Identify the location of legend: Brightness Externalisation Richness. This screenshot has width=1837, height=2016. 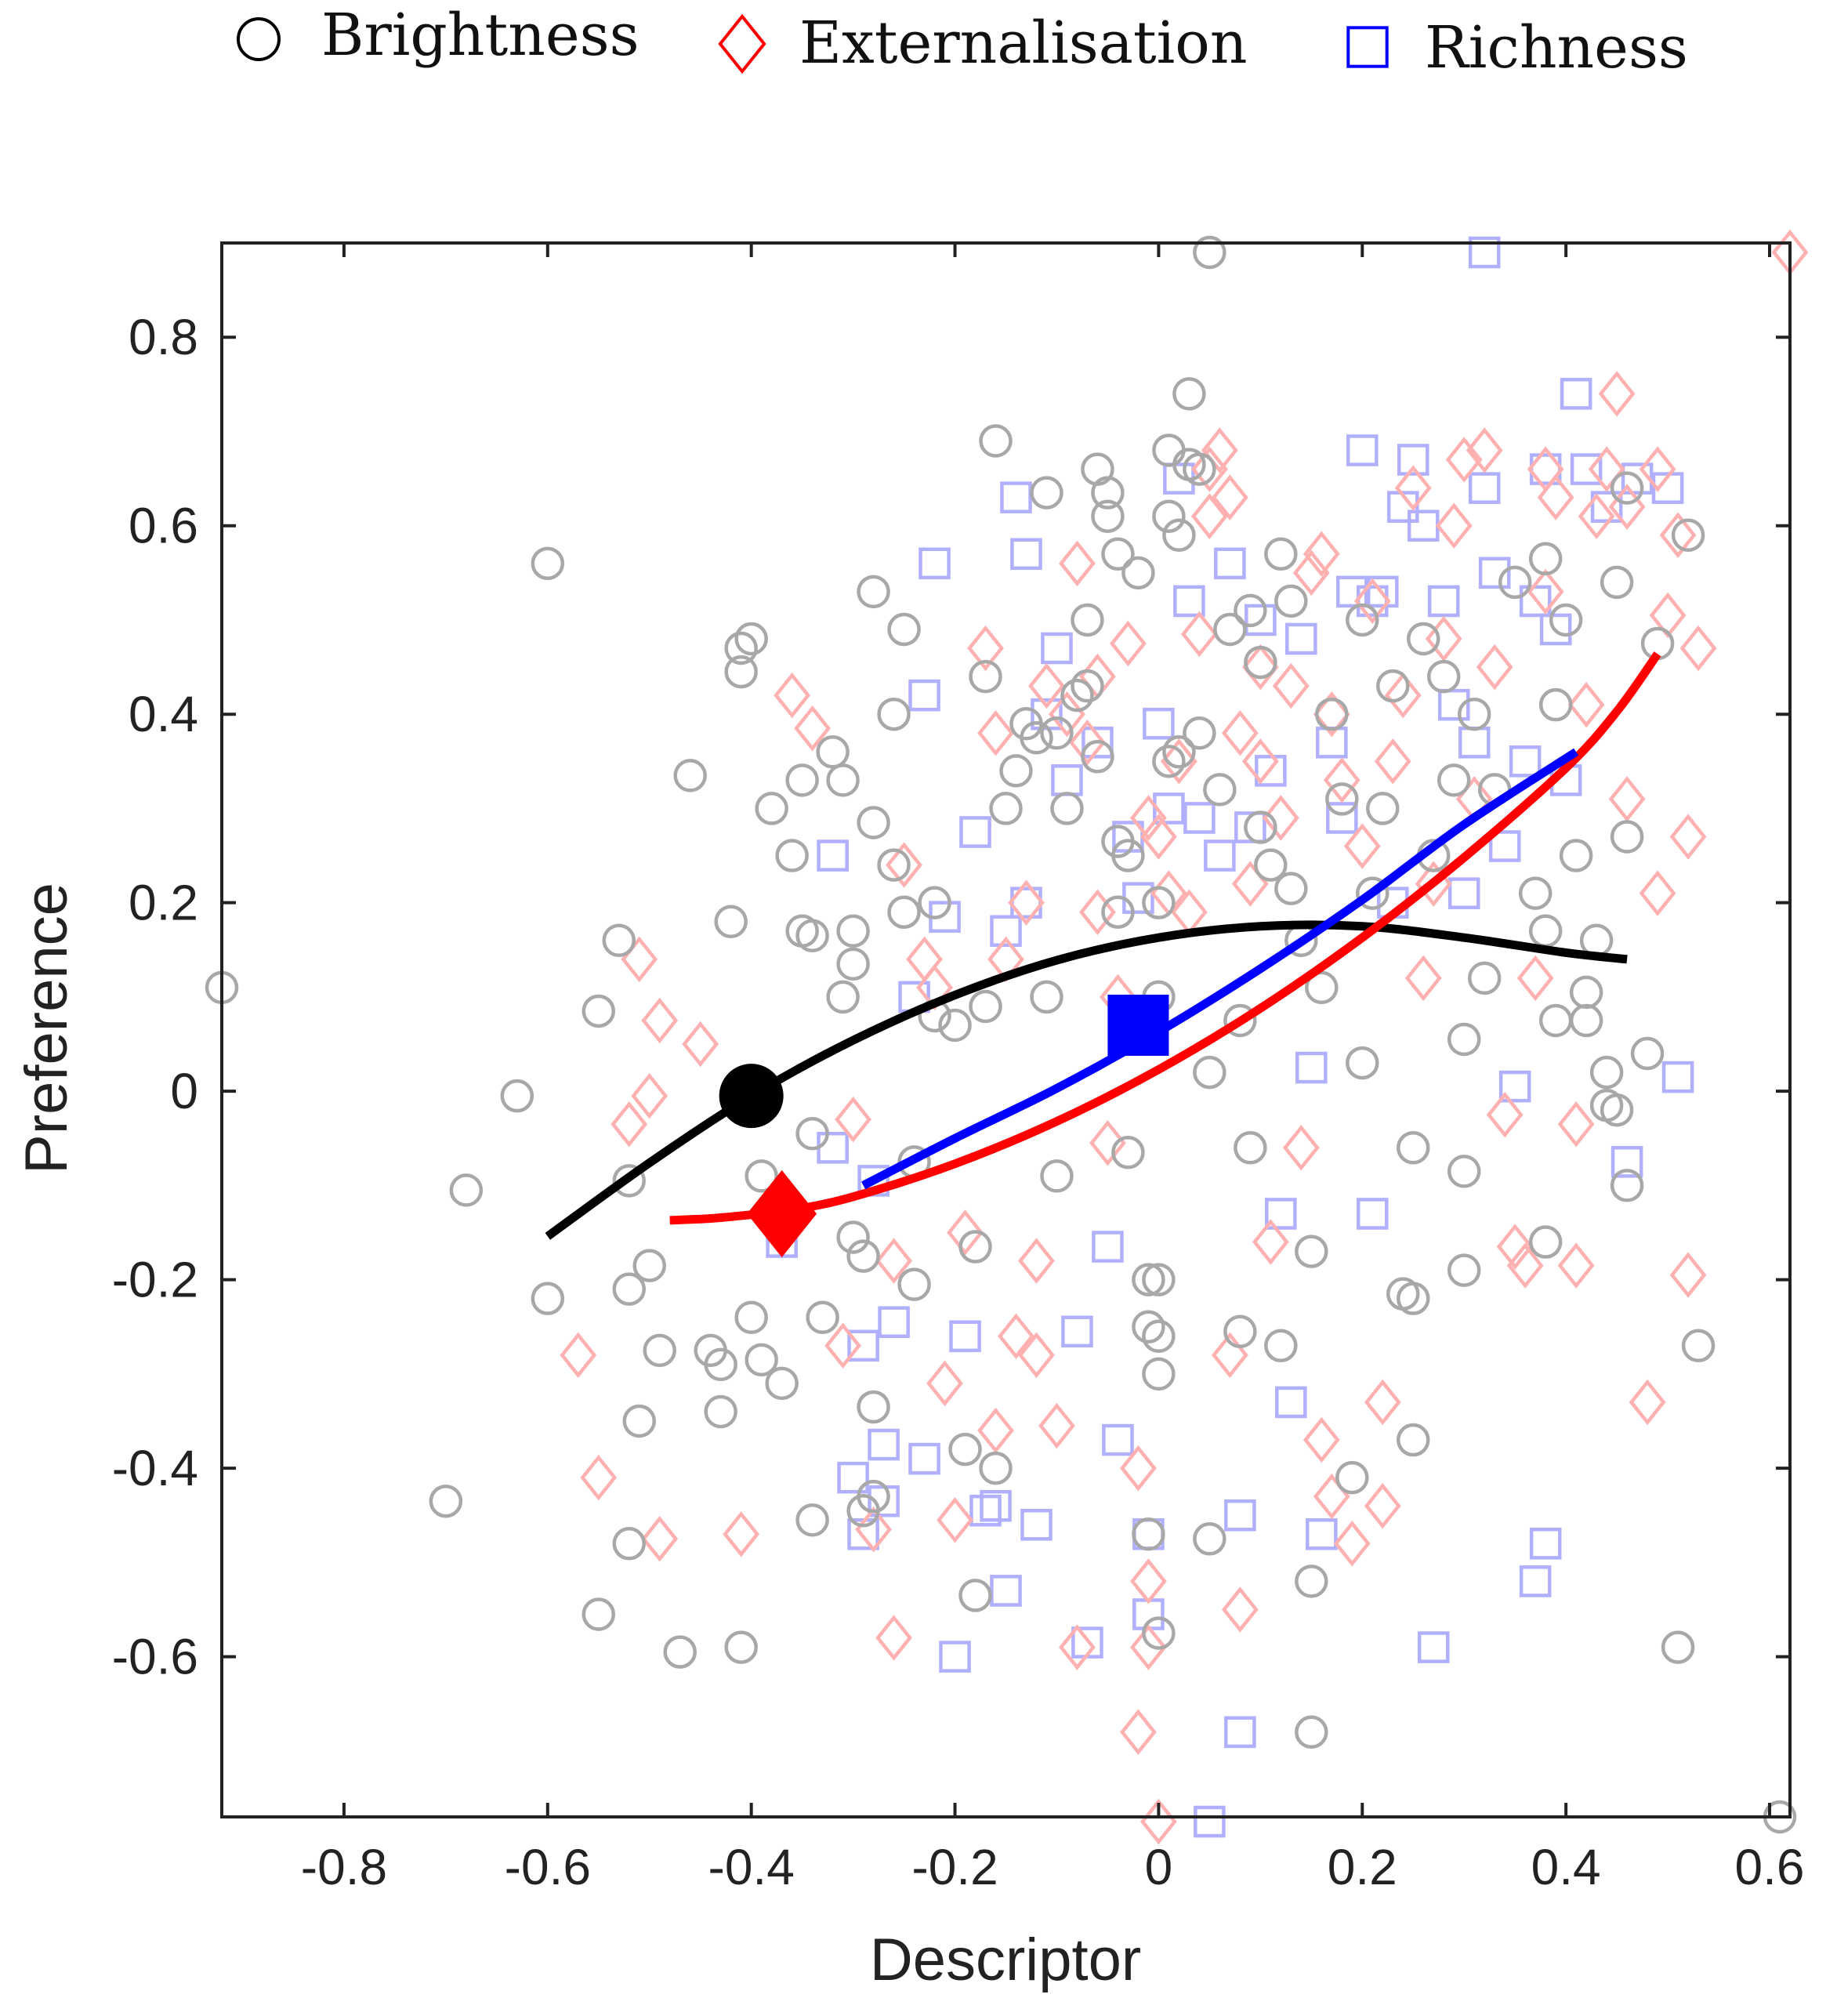
(962, 42).